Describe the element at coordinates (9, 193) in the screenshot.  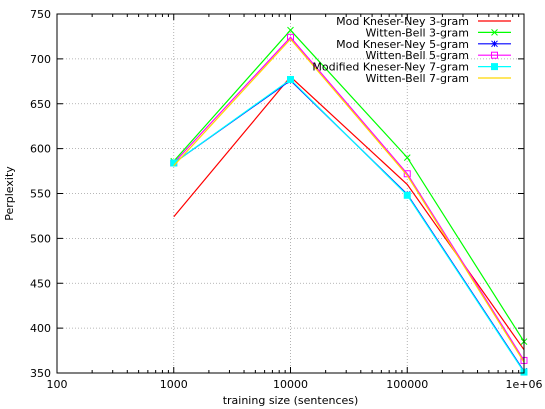
I see `y-axis-label: Perplexity` at that location.